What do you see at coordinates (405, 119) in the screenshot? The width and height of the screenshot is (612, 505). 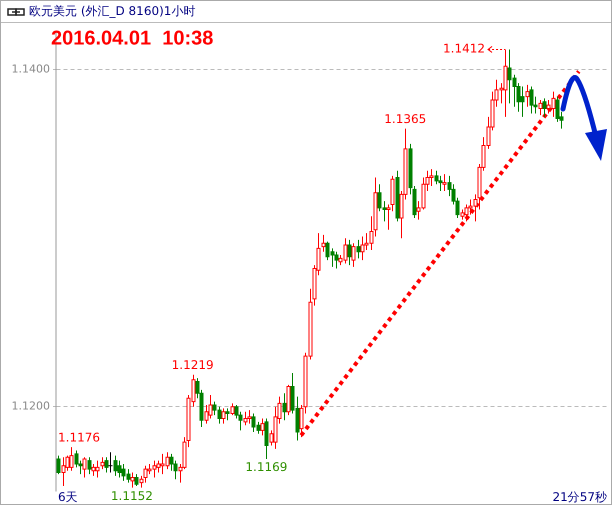 I see `annotation: 1.1365` at bounding box center [405, 119].